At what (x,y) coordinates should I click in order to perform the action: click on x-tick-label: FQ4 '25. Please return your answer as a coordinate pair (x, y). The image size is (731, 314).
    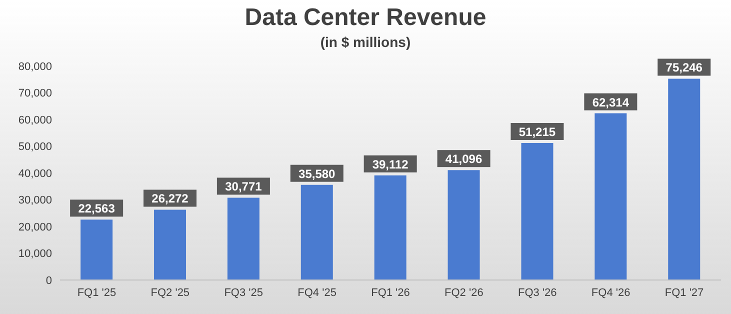
    Looking at the image, I should click on (317, 292).